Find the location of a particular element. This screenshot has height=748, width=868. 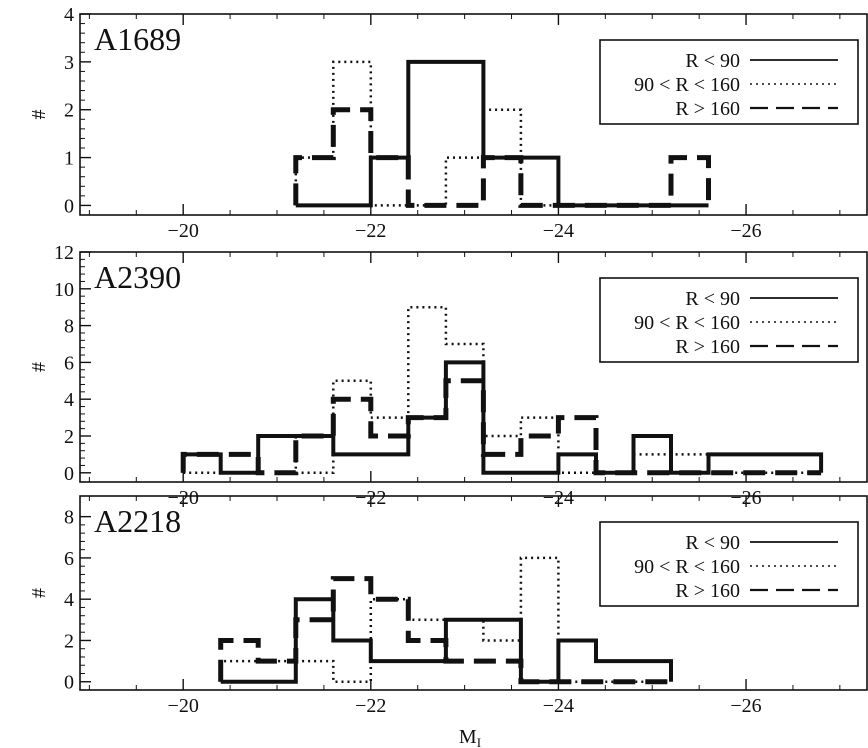

panel-title: A1689 is located at coordinates (137, 39).